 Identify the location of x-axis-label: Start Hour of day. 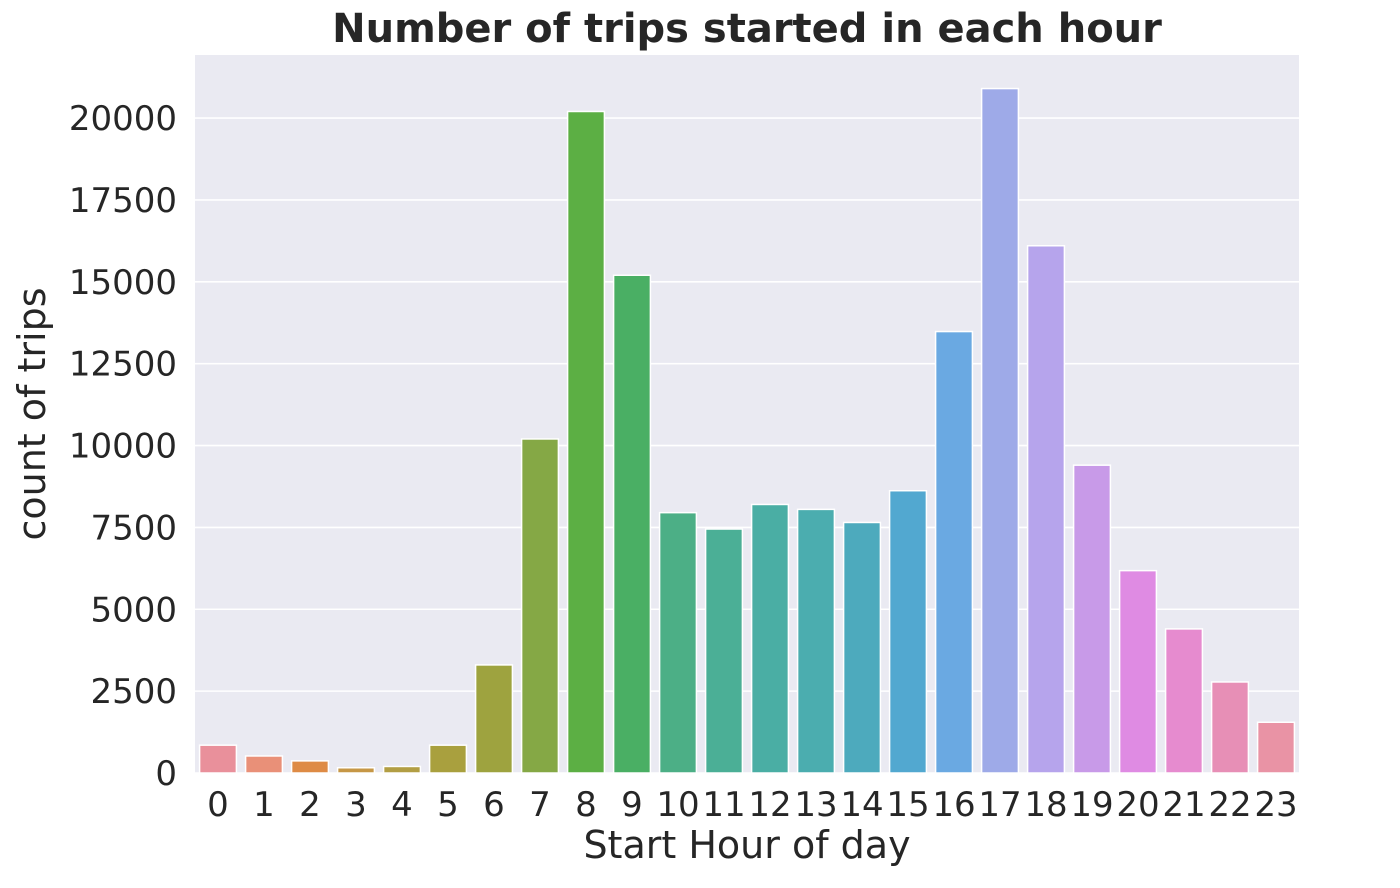
(746, 845).